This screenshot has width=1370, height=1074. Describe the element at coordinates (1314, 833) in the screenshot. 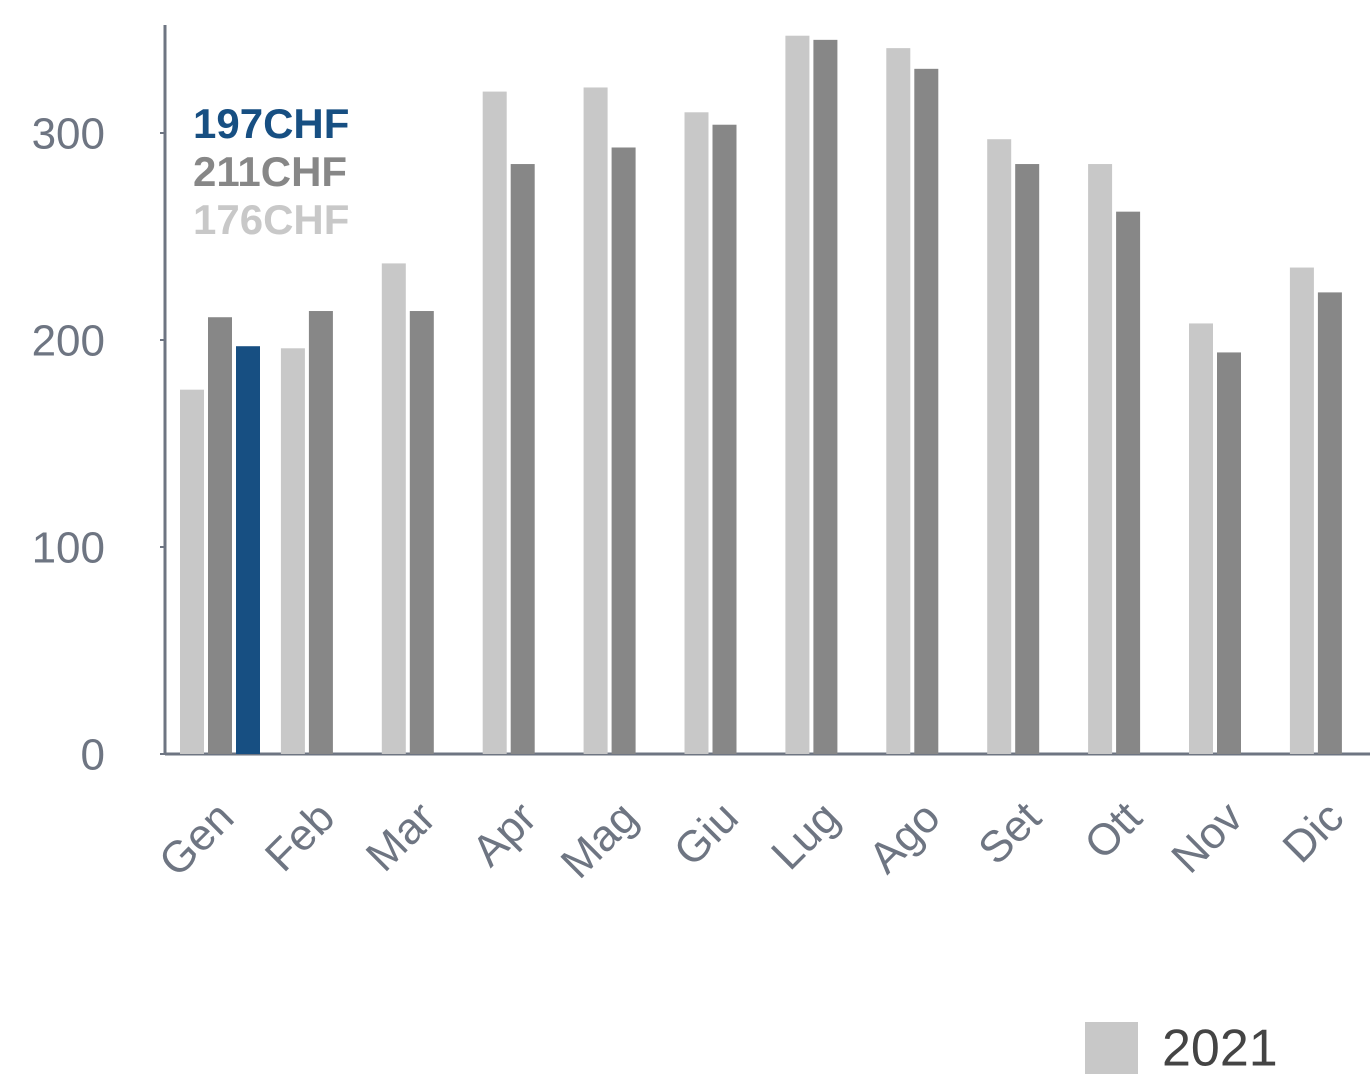

I see `x-tick-label: Dic` at that location.